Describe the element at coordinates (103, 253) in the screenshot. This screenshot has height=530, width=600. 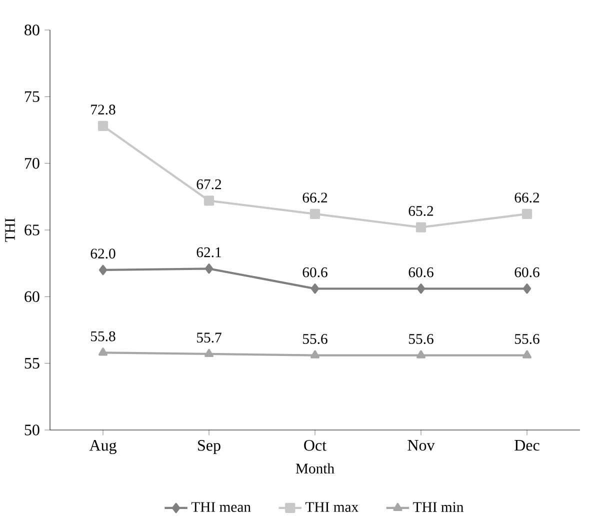
I see `data-label: 62.0` at that location.